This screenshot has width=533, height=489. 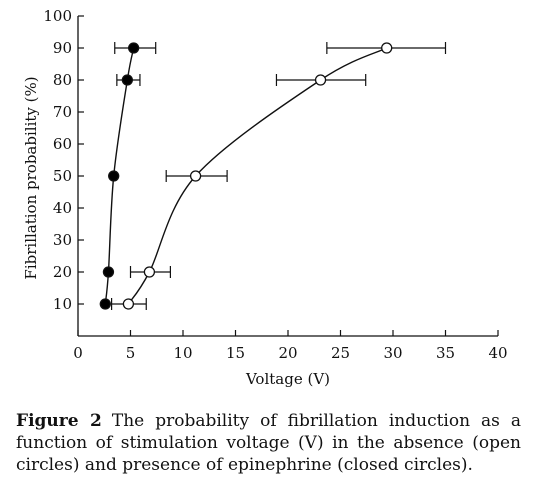 What do you see at coordinates (62, 240) in the screenshot?
I see `y-tick-label: 30` at bounding box center [62, 240].